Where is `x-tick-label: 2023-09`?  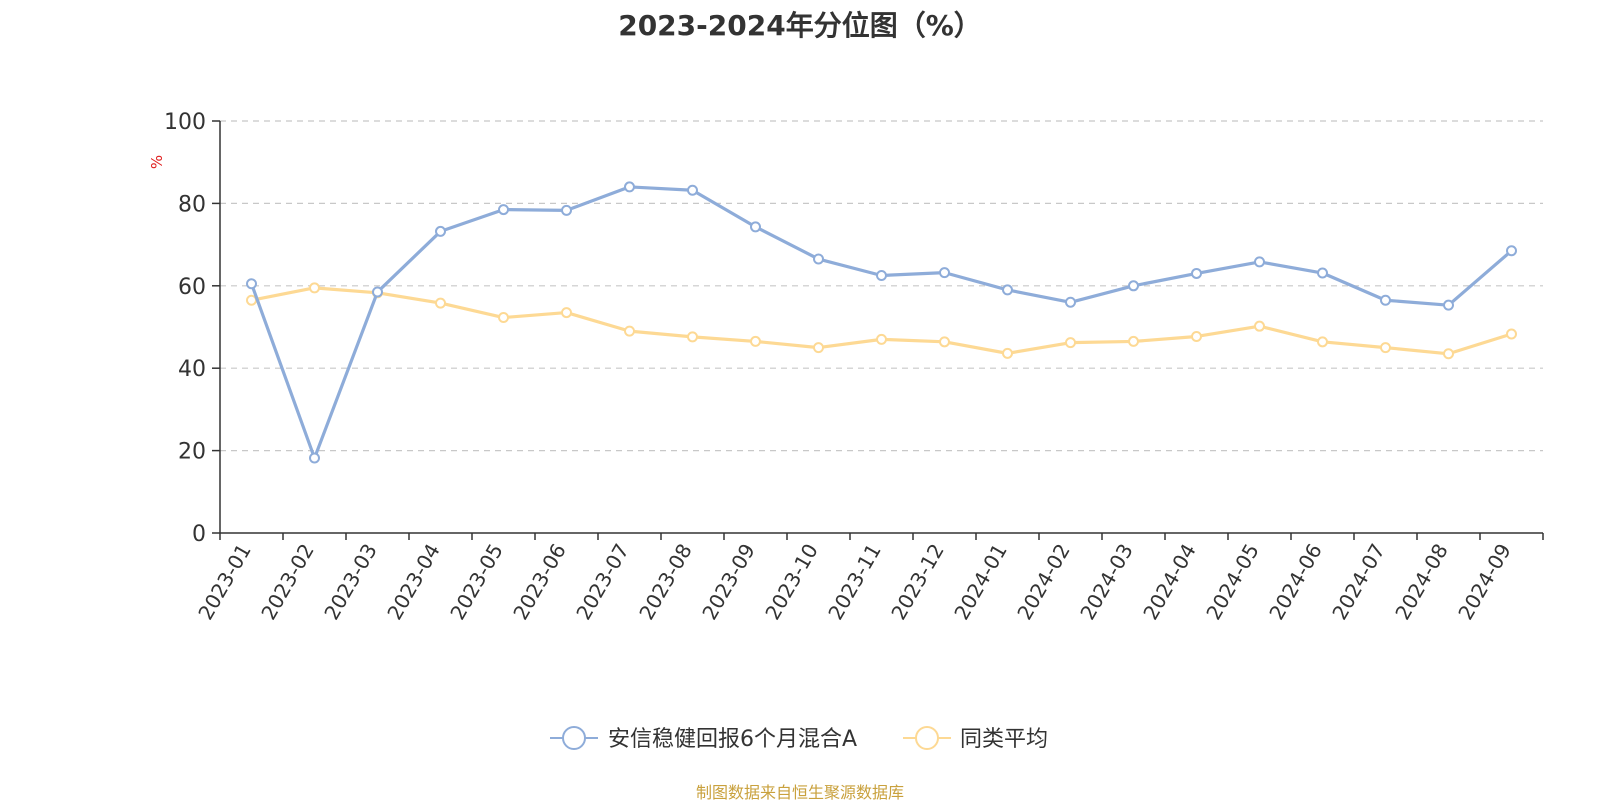
x-tick-label: 2023-09 is located at coordinates (728, 582).